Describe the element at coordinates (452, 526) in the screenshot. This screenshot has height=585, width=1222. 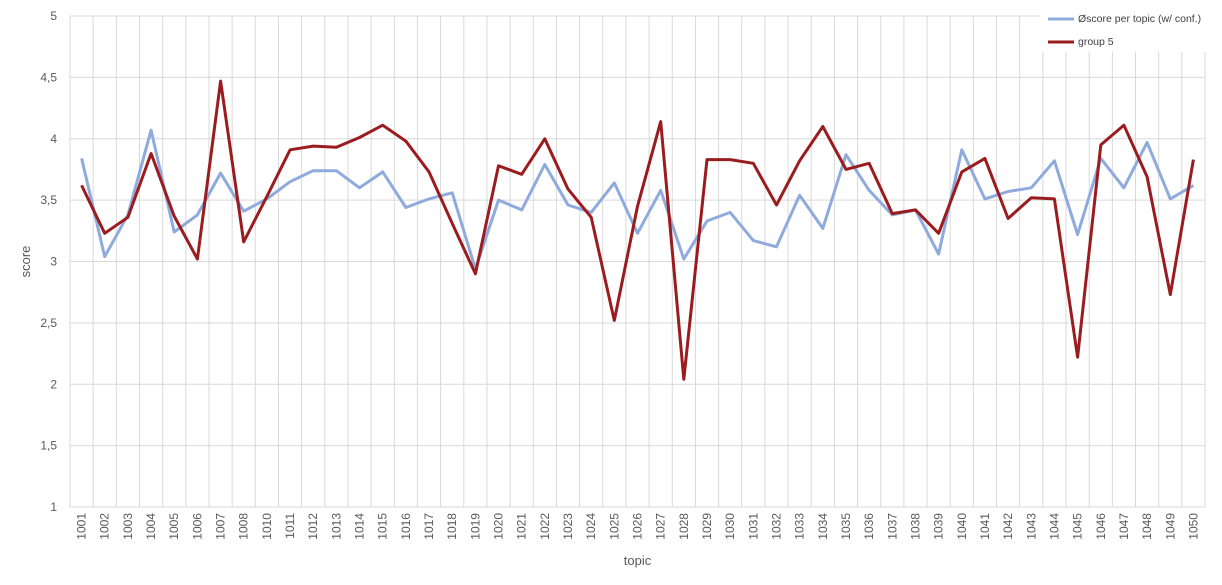
I see `x-tick-label: 1018` at that location.